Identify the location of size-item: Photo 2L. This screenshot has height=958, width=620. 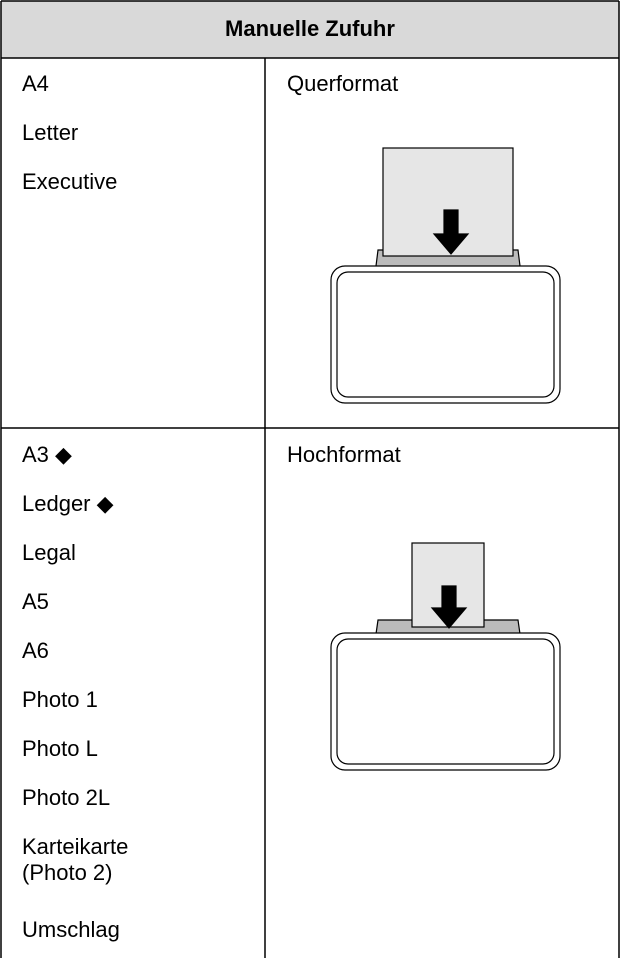
(66, 797).